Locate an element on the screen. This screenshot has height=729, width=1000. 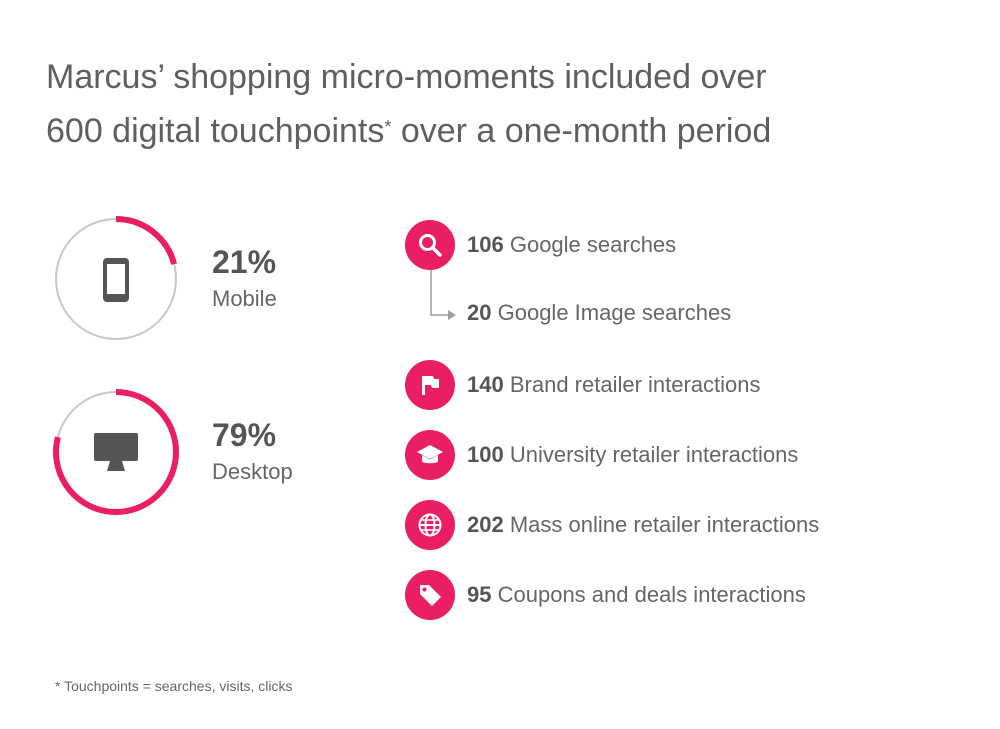
list-item-coupons-deals: 95 Coupons and deals interactions is located at coordinates (605, 595).